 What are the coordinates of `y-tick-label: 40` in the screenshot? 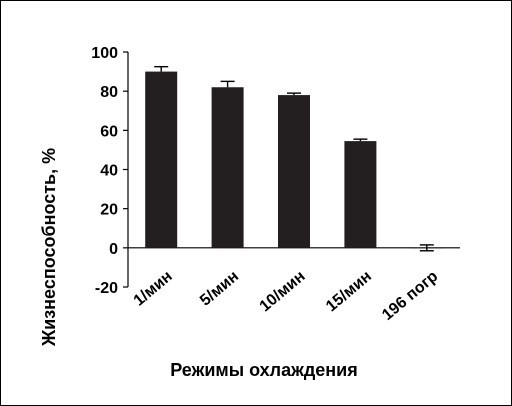 It's located at (109, 171).